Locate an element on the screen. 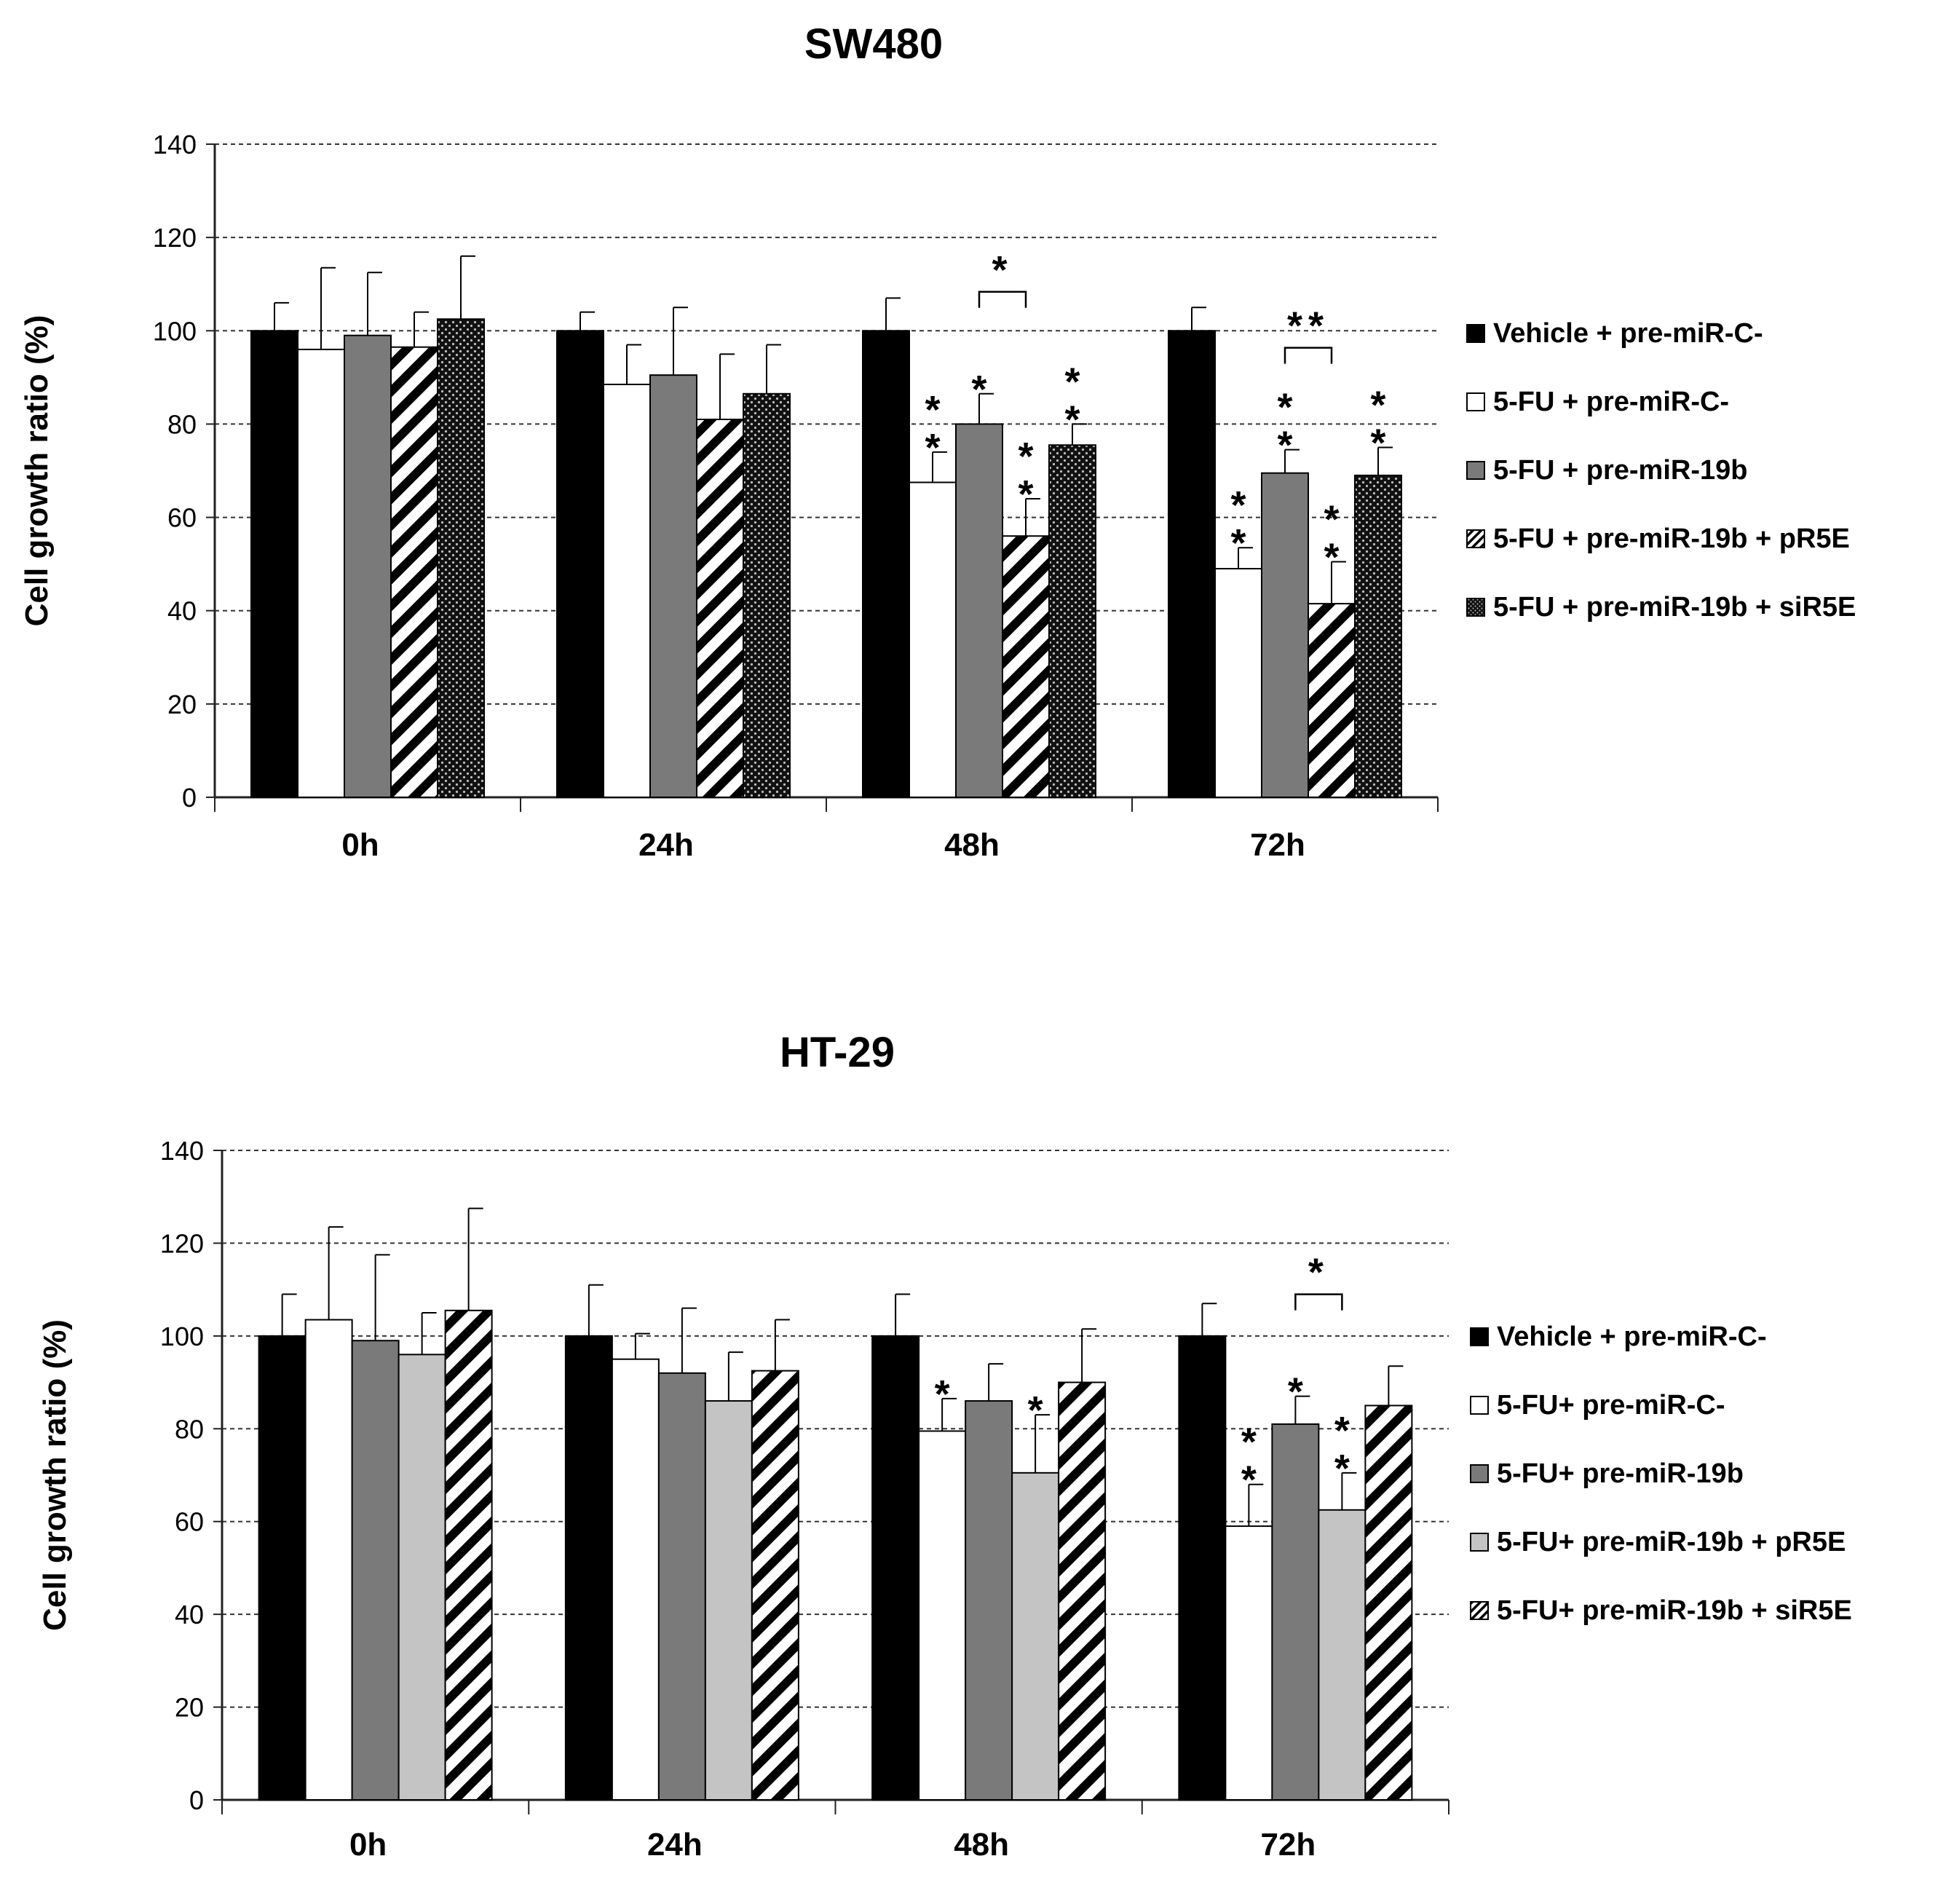 This screenshot has width=1946, height=1904. legend-label: 5-FU + pre-miR-19b is located at coordinates (1620, 470).